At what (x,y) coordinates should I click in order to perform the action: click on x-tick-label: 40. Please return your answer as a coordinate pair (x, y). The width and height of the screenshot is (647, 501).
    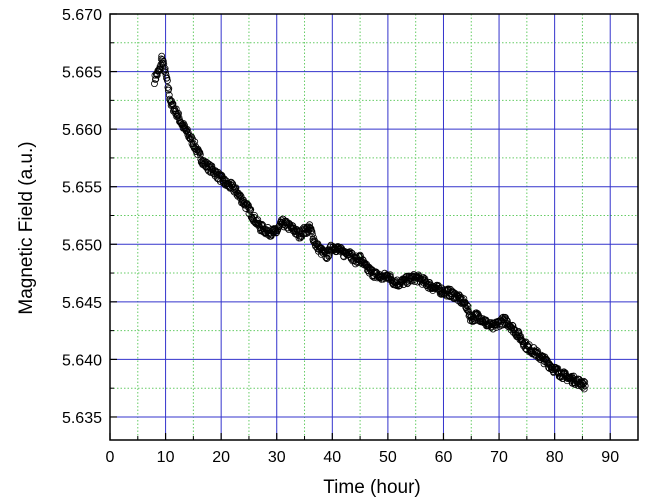
    Looking at the image, I should click on (332, 457).